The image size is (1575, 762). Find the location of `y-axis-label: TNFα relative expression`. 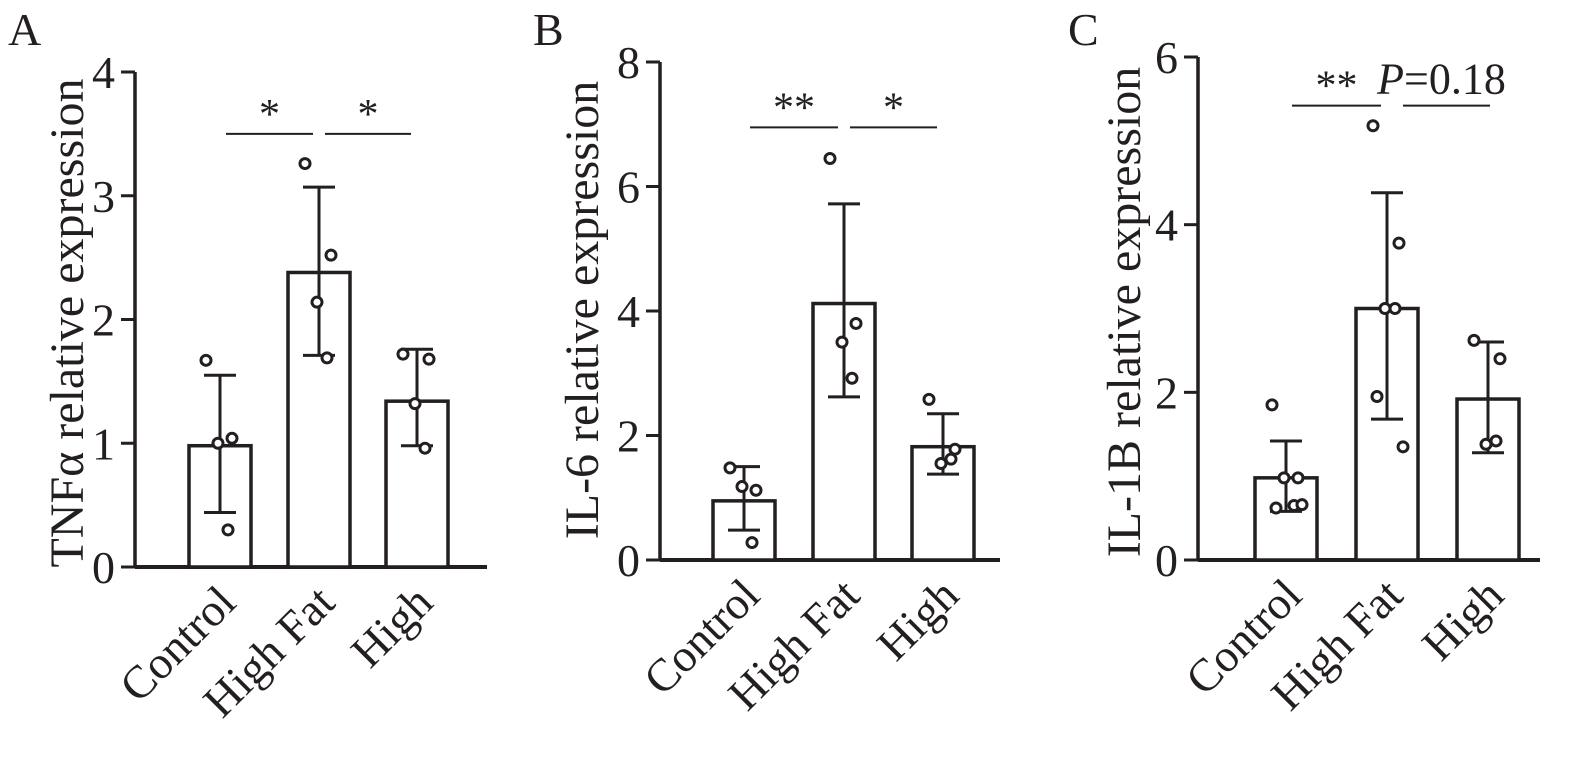

y-axis-label: TNFα relative expression is located at coordinates (67, 322).